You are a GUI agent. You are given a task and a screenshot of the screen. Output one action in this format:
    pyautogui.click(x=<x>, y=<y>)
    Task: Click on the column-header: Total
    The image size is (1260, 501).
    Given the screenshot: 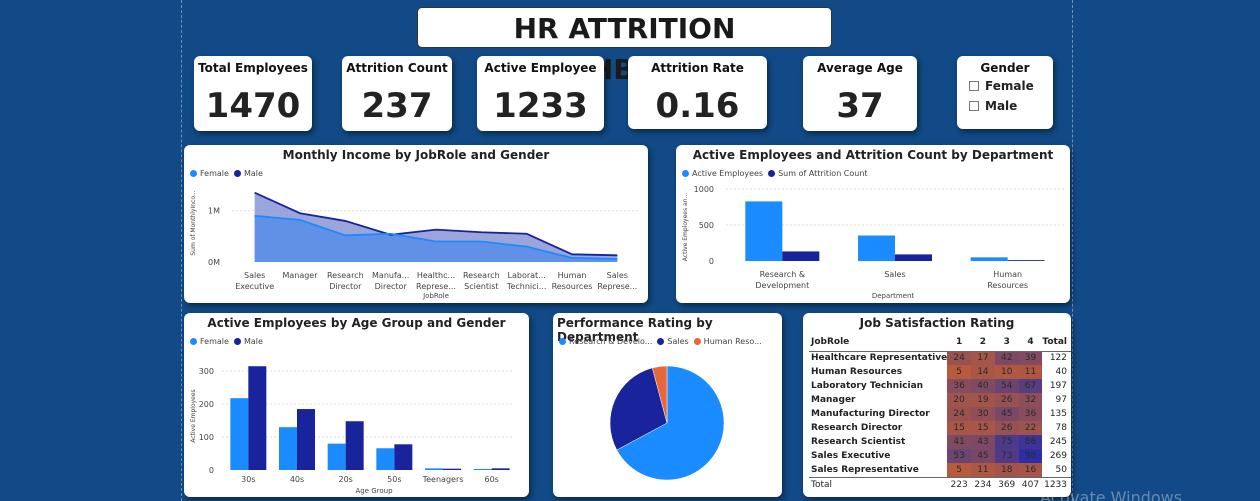 What is the action you would take?
    pyautogui.click(x=1056, y=342)
    